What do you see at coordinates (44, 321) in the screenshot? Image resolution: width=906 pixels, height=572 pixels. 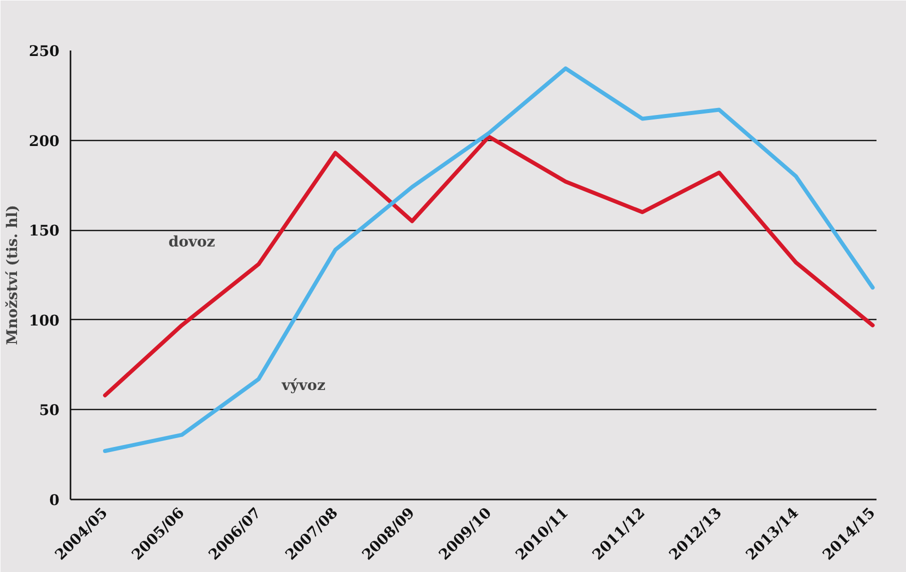 I see `y-tick-label: 100` at bounding box center [44, 321].